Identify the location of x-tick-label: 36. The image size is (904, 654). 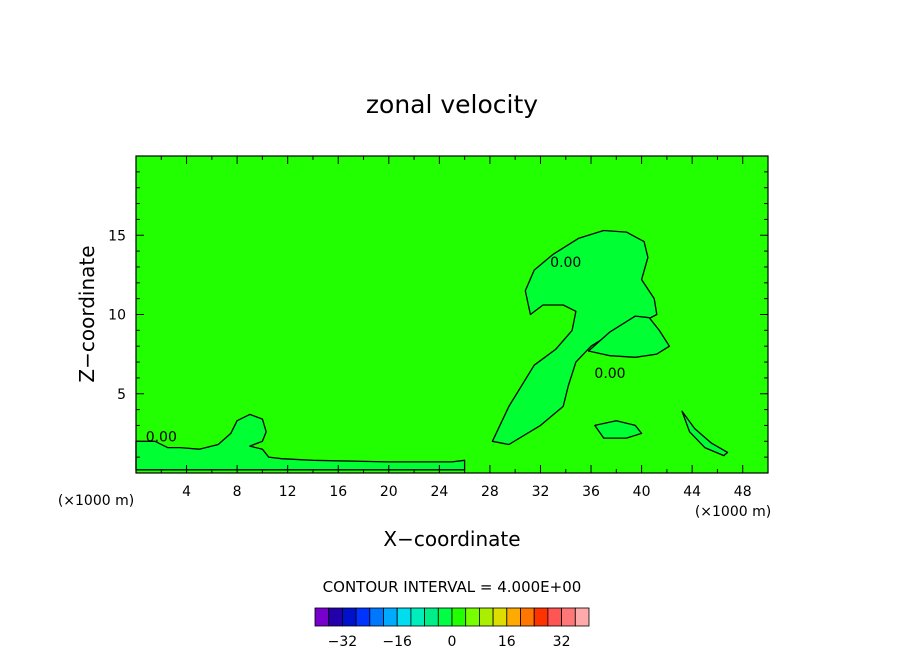
(591, 492).